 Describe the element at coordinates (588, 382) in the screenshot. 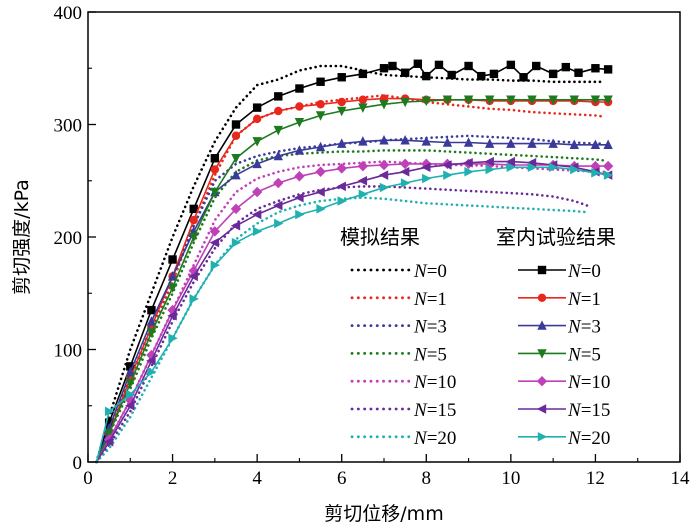

I see `legend-exp-label: N=10` at that location.